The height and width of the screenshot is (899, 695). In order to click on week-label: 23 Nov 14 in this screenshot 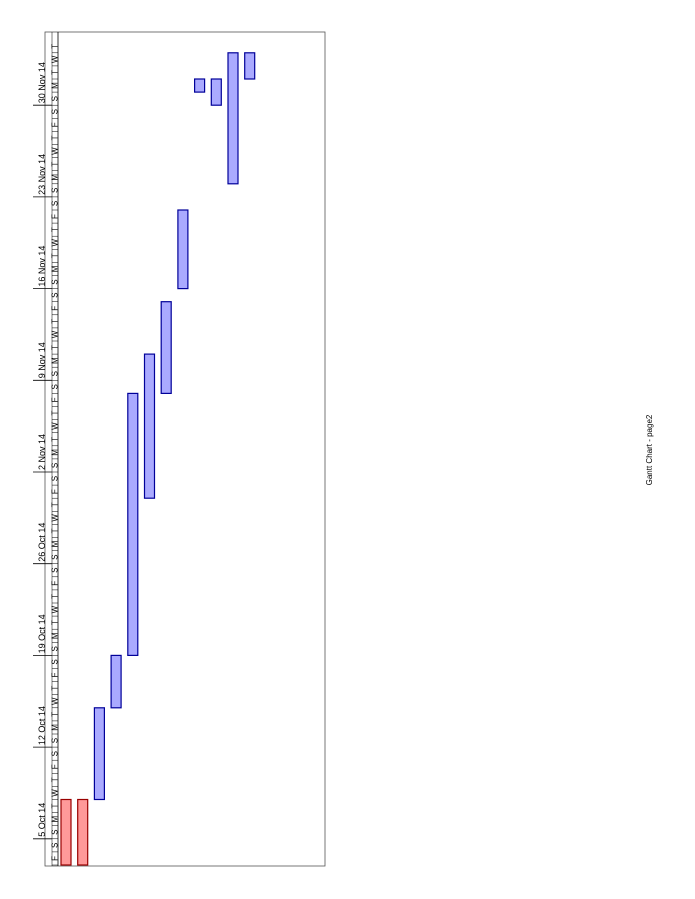, I will do `click(42, 174)`.